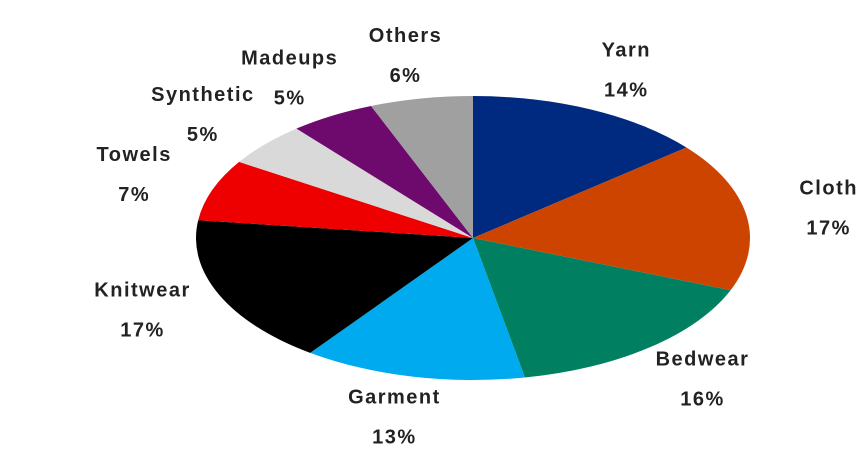  What do you see at coordinates (142, 291) in the screenshot?
I see `slice-label: Knitwear` at bounding box center [142, 291].